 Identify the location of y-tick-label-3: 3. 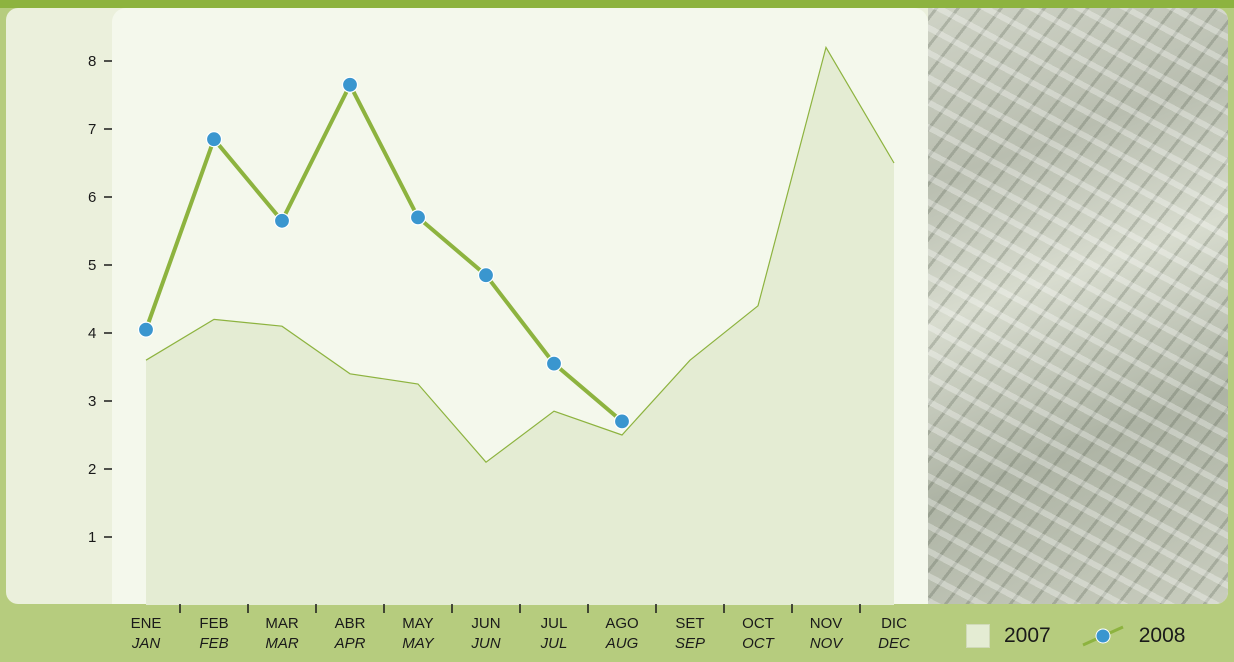
(92, 401).